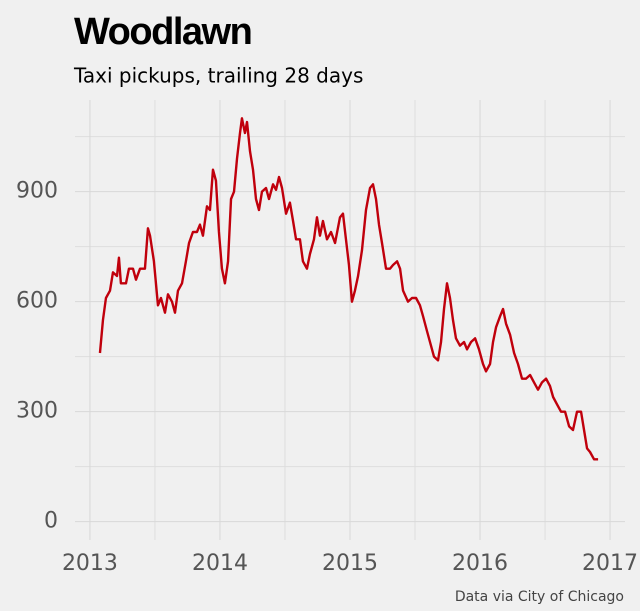 The width and height of the screenshot is (640, 611). What do you see at coordinates (37, 411) in the screenshot?
I see `y-tick-label: 300` at bounding box center [37, 411].